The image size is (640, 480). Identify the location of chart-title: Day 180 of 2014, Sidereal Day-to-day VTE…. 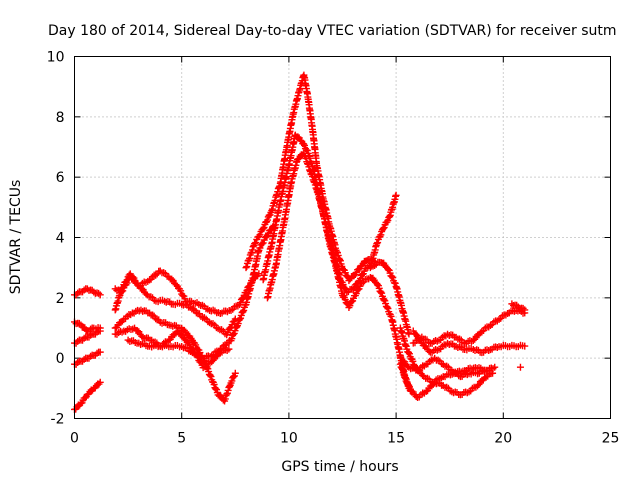
(332, 31).